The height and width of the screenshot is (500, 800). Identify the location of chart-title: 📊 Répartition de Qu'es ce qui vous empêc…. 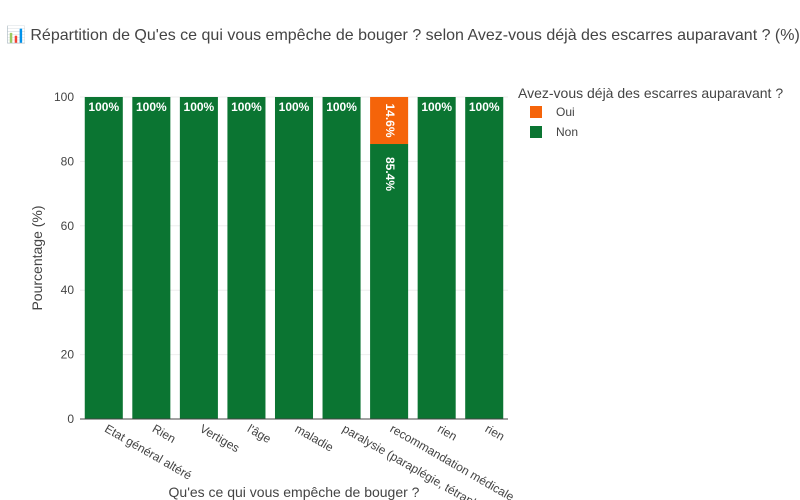
(403, 34).